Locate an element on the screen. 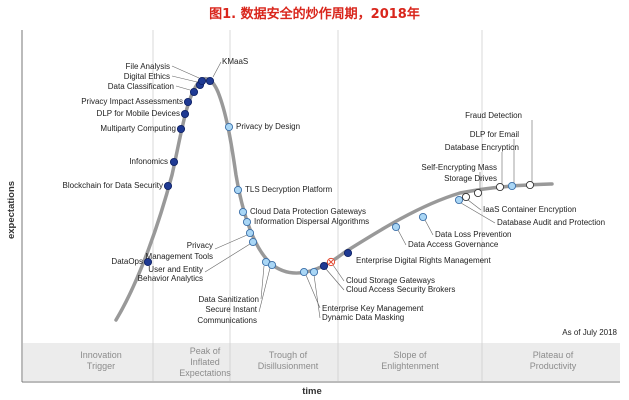 Image resolution: width=629 pixels, height=400 pixels. x-axis-label: time is located at coordinates (312, 391).